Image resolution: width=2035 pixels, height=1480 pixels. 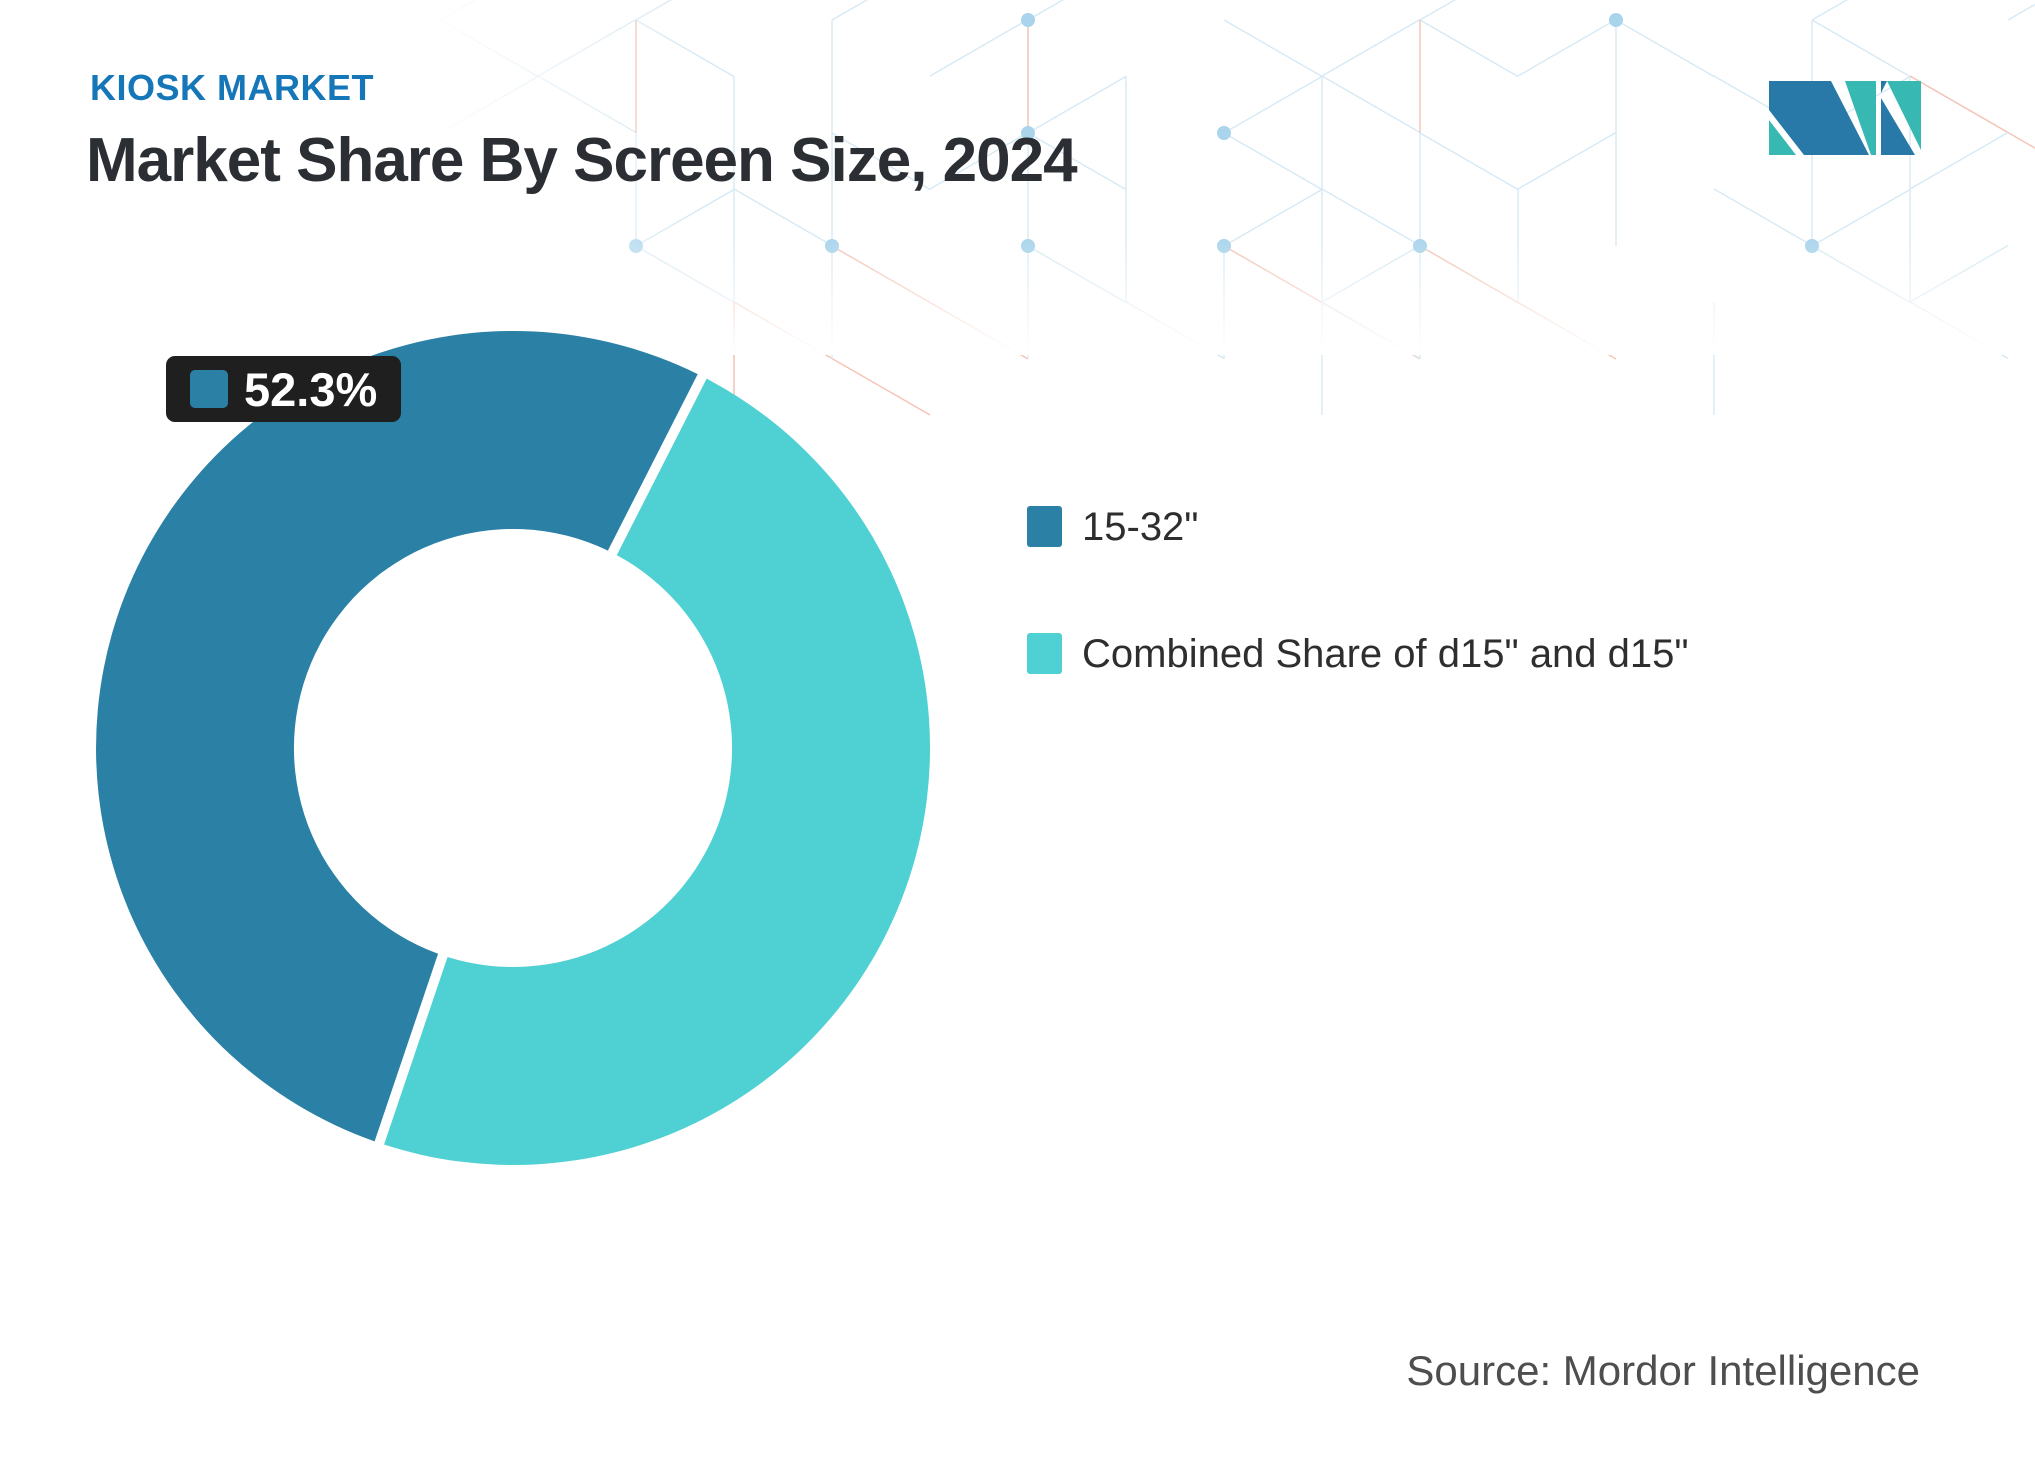 What do you see at coordinates (1017, 295) in the screenshot?
I see `pattern-fade-bottom` at bounding box center [1017, 295].